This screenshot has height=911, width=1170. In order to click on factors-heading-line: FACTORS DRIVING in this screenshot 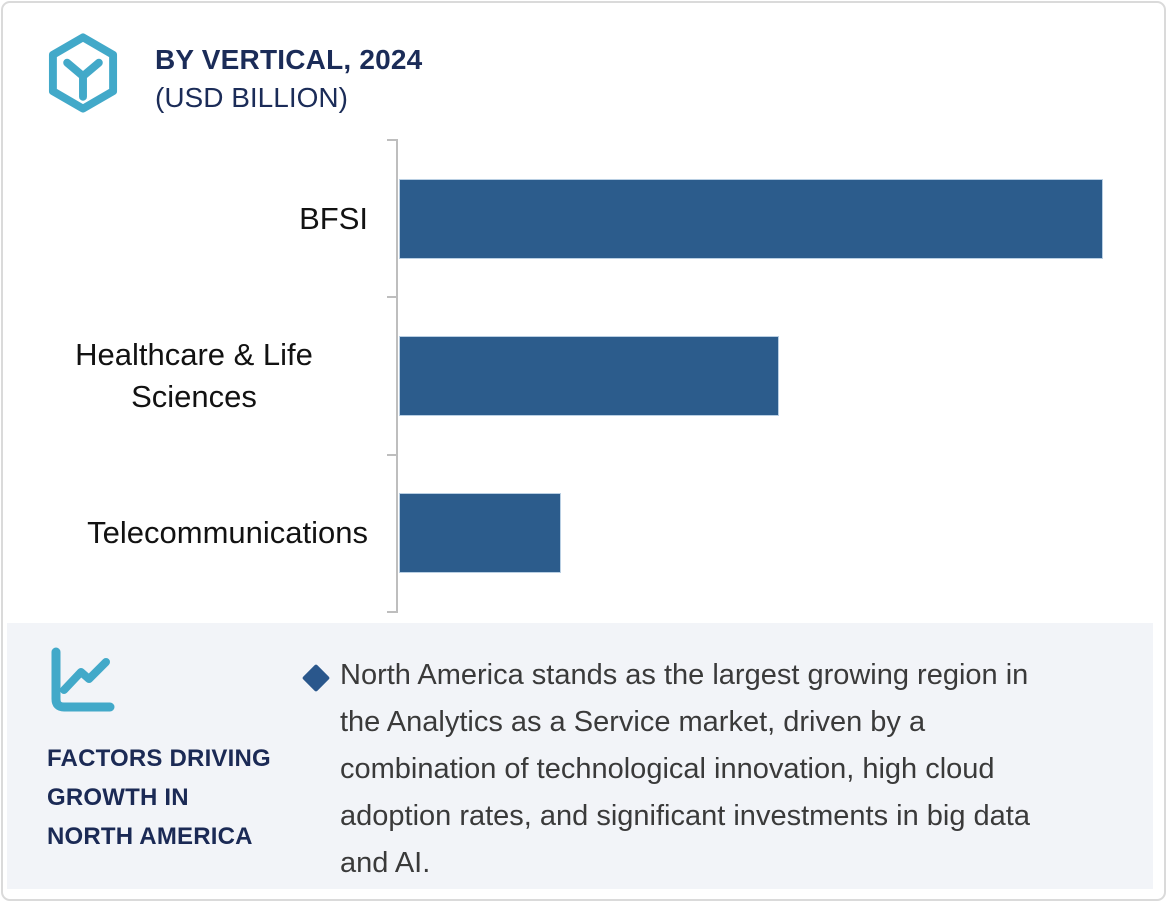, I will do `click(159, 758)`.